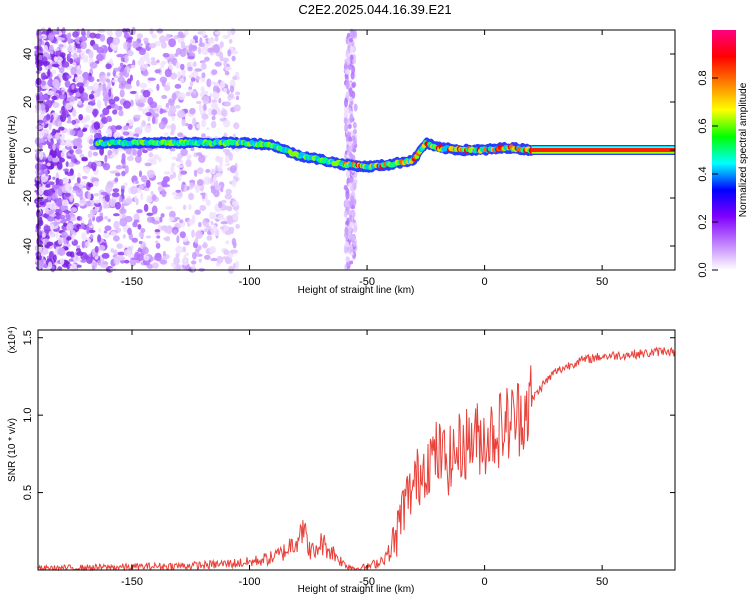 Image resolution: width=750 pixels, height=600 pixels. I want to click on snr-y-scale: (x10⁴), so click(12, 339).